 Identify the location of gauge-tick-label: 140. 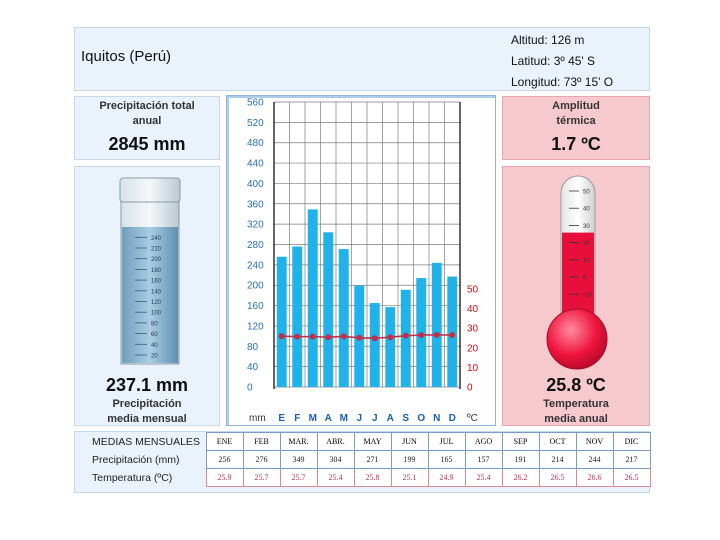
(156, 292).